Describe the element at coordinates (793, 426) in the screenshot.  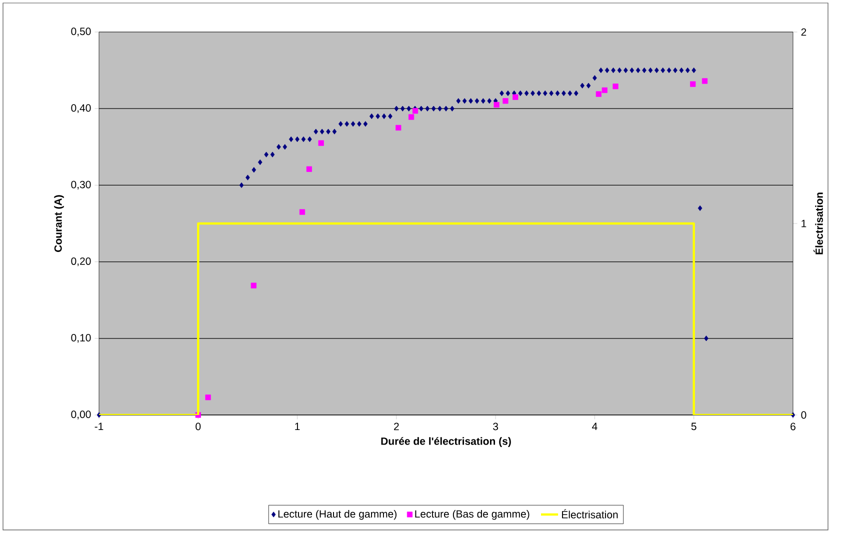
I see `x-tick-label: 6` at that location.